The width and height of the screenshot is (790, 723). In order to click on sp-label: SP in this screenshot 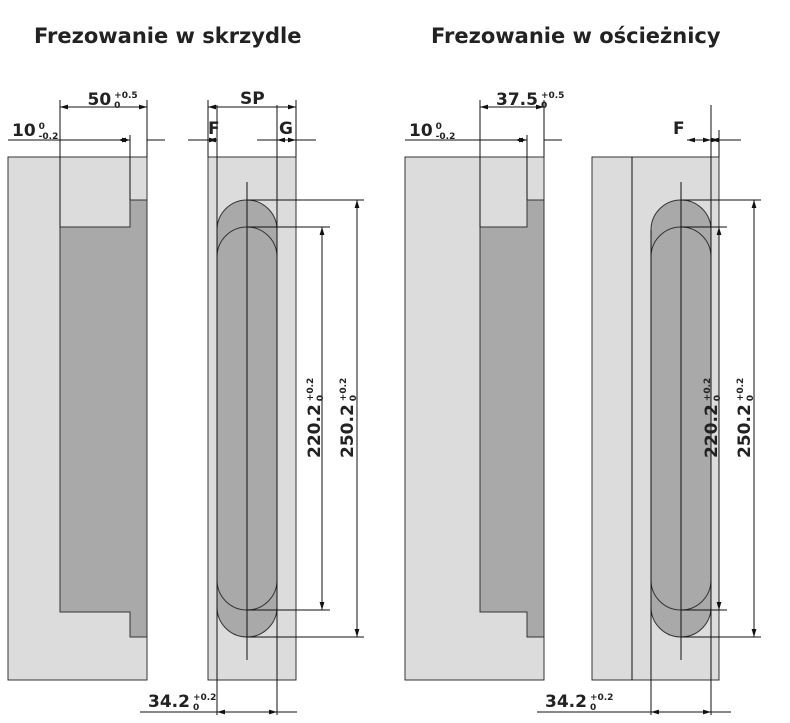, I will do `click(252, 99)`.